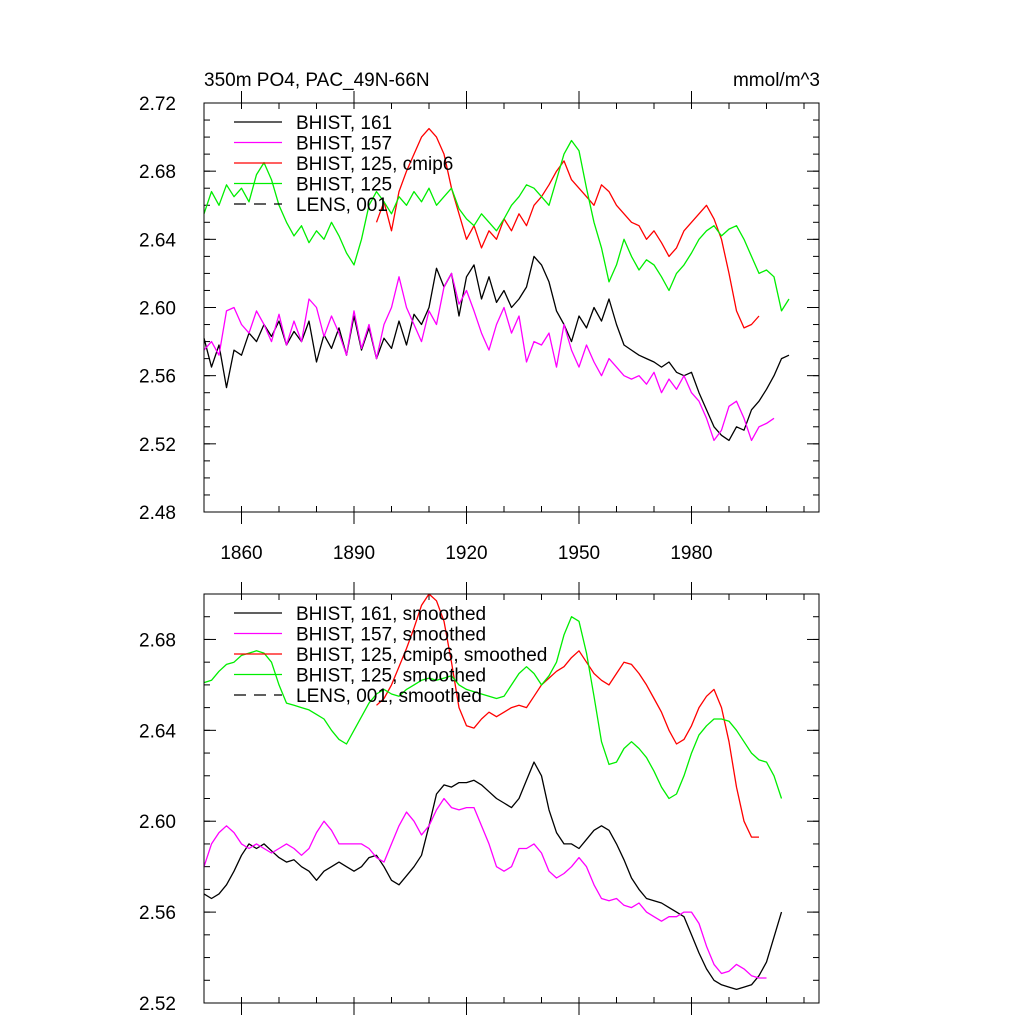 This screenshot has height=1024, width=1024. What do you see at coordinates (157, 1004) in the screenshot?
I see `bottom-y-tick-label: 2.52` at bounding box center [157, 1004].